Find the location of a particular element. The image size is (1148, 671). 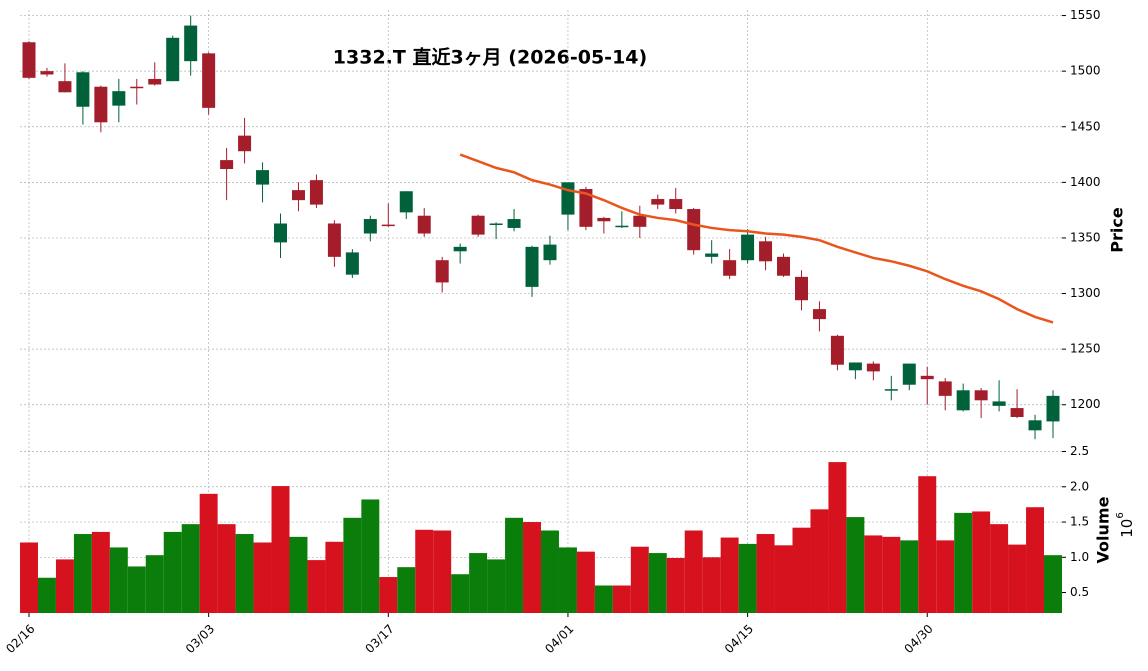

y-tick-label: 1.0 is located at coordinates (1079, 557).